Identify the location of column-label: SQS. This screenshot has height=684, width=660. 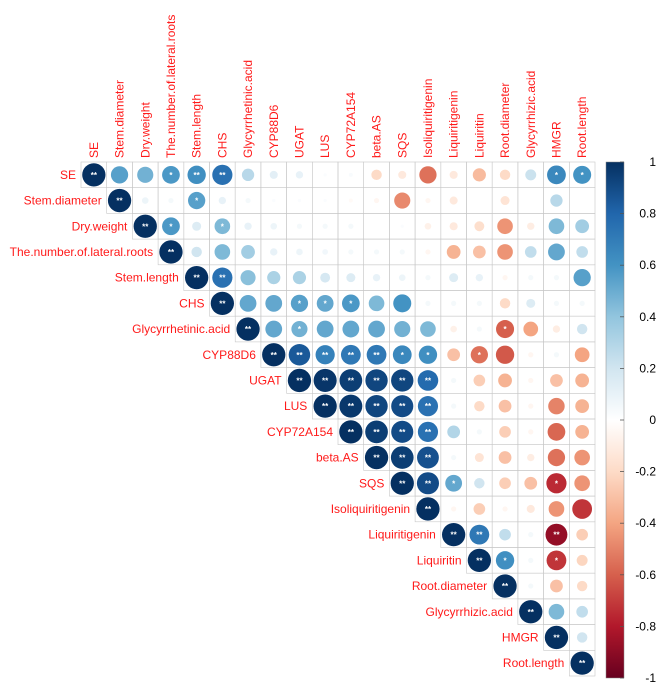
(402, 145).